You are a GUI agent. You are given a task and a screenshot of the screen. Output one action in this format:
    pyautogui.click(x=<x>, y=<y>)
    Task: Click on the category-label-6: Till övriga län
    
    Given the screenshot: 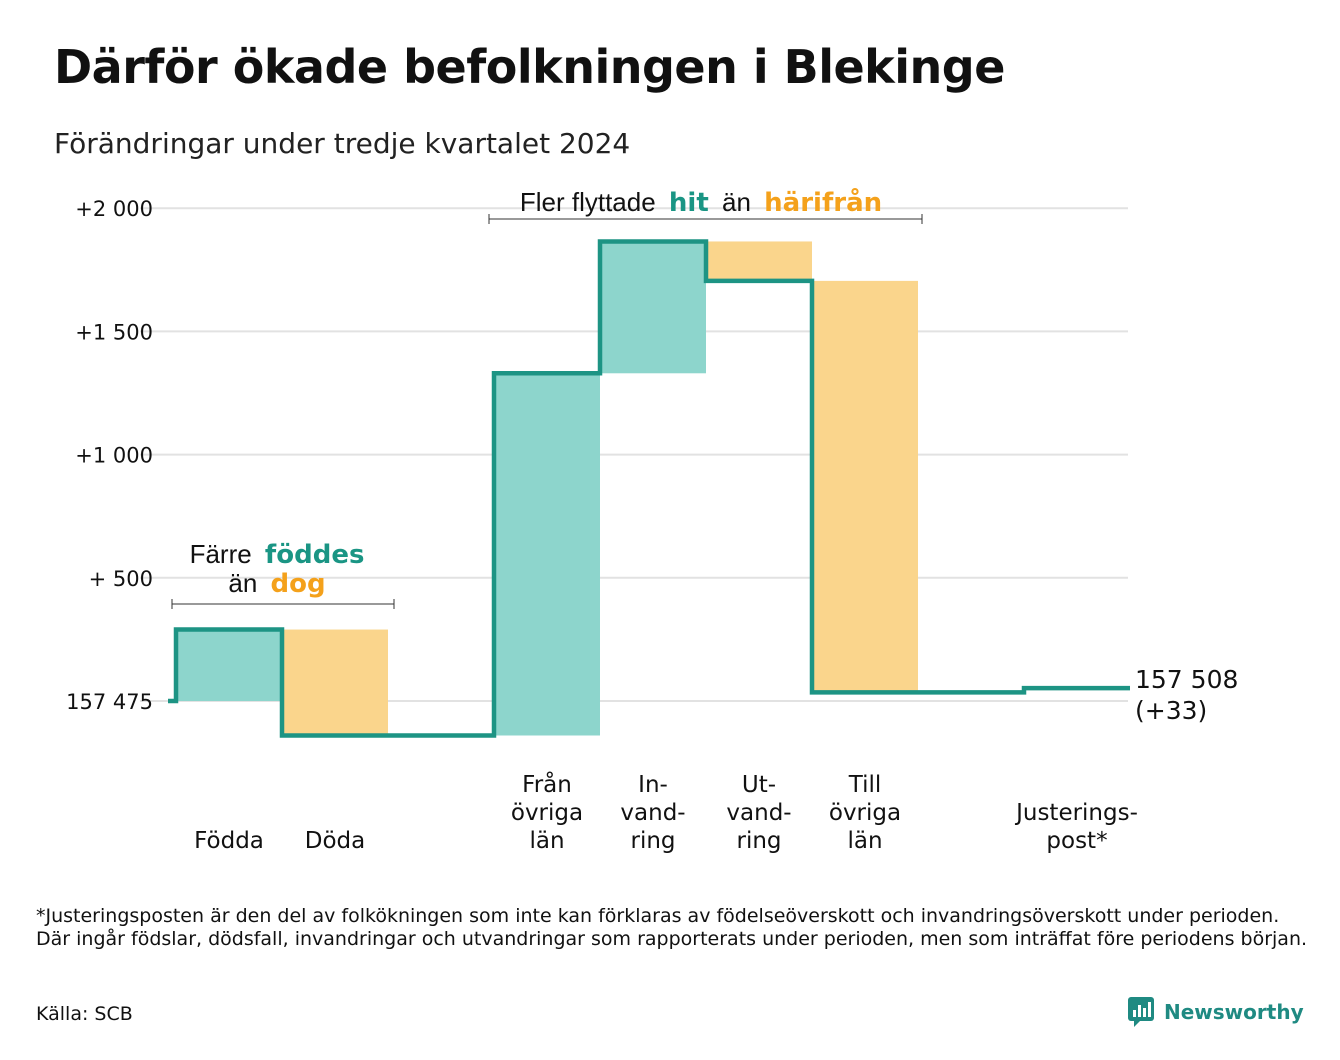 What is the action you would take?
    pyautogui.click(x=865, y=813)
    